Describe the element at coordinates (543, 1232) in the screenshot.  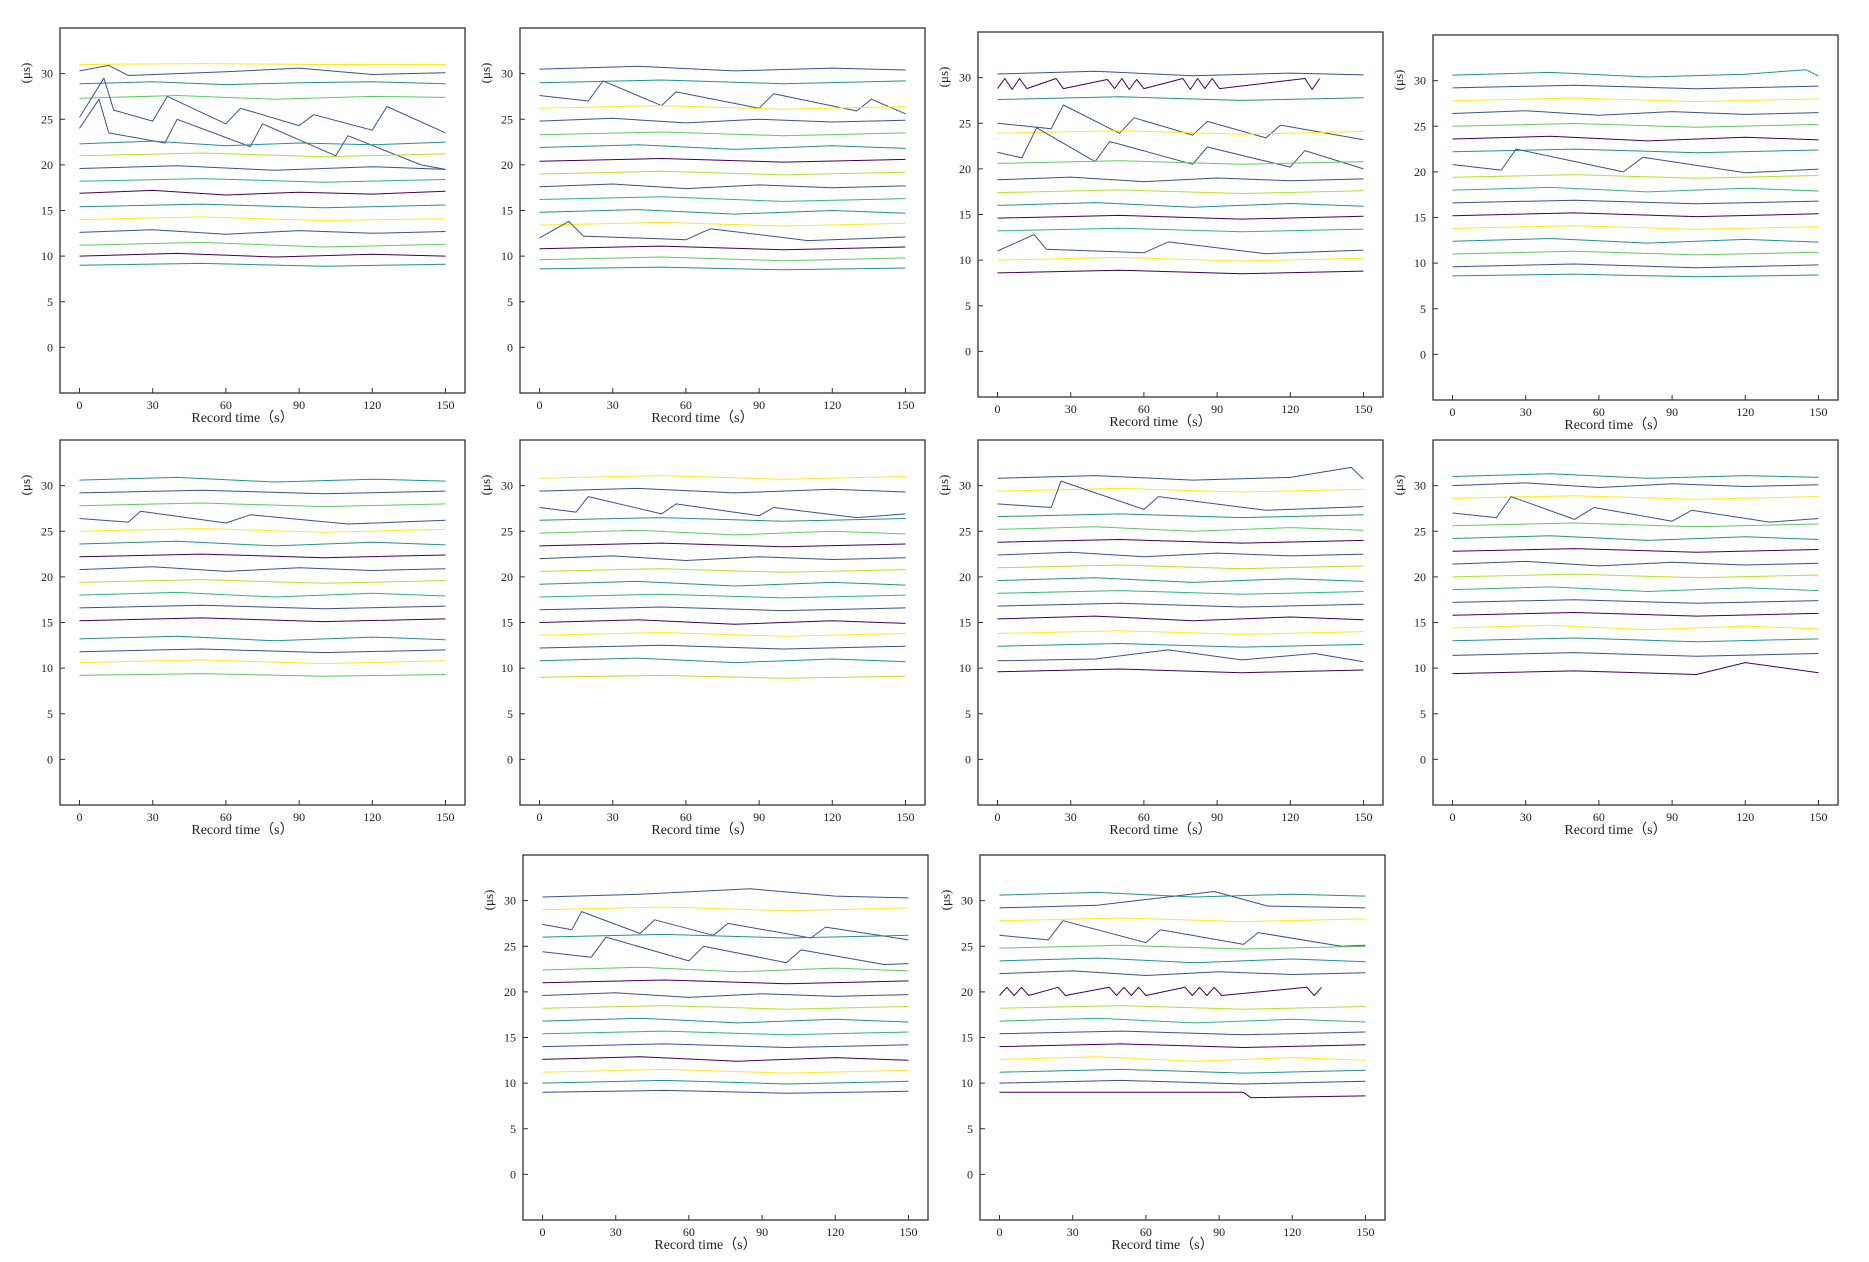
I see `x-tick-label: 0` at that location.